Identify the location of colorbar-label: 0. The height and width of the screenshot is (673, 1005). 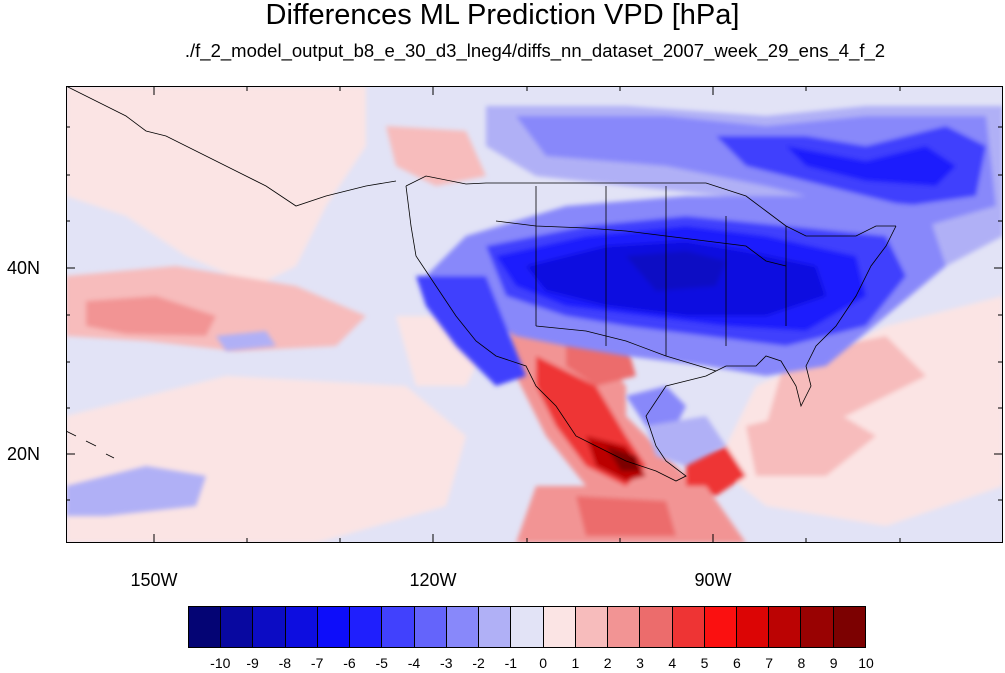
(543, 663).